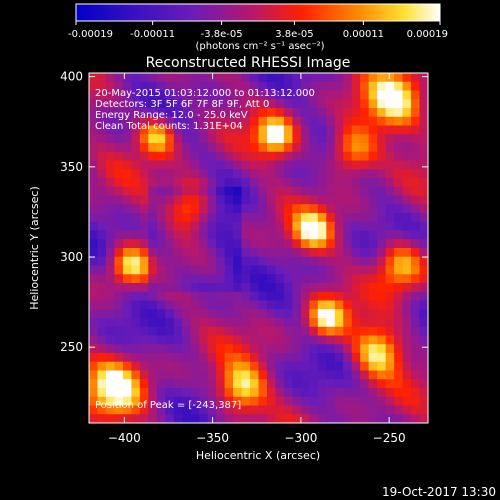 The height and width of the screenshot is (500, 500). I want to click on colorbar-units: (photons cm⁻² s⁻¹ asec⁻²), so click(259, 46).